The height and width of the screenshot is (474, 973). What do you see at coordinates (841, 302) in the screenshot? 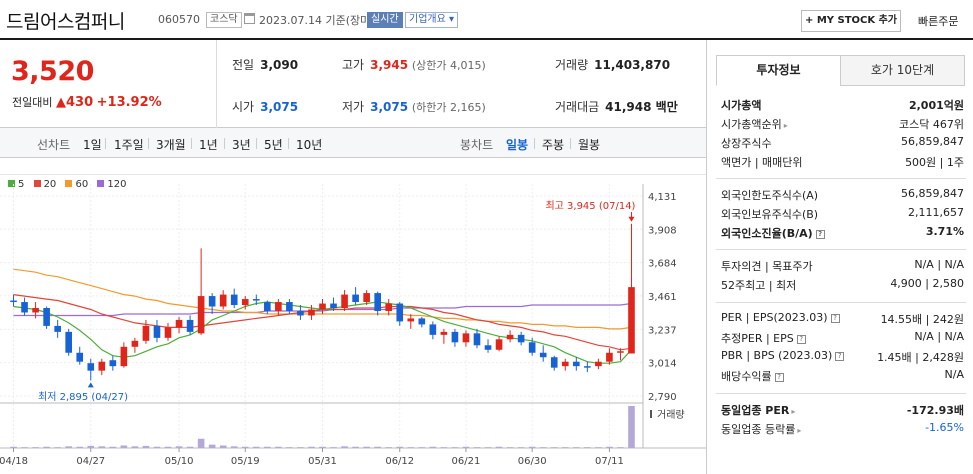
I see `divider` at bounding box center [841, 302].